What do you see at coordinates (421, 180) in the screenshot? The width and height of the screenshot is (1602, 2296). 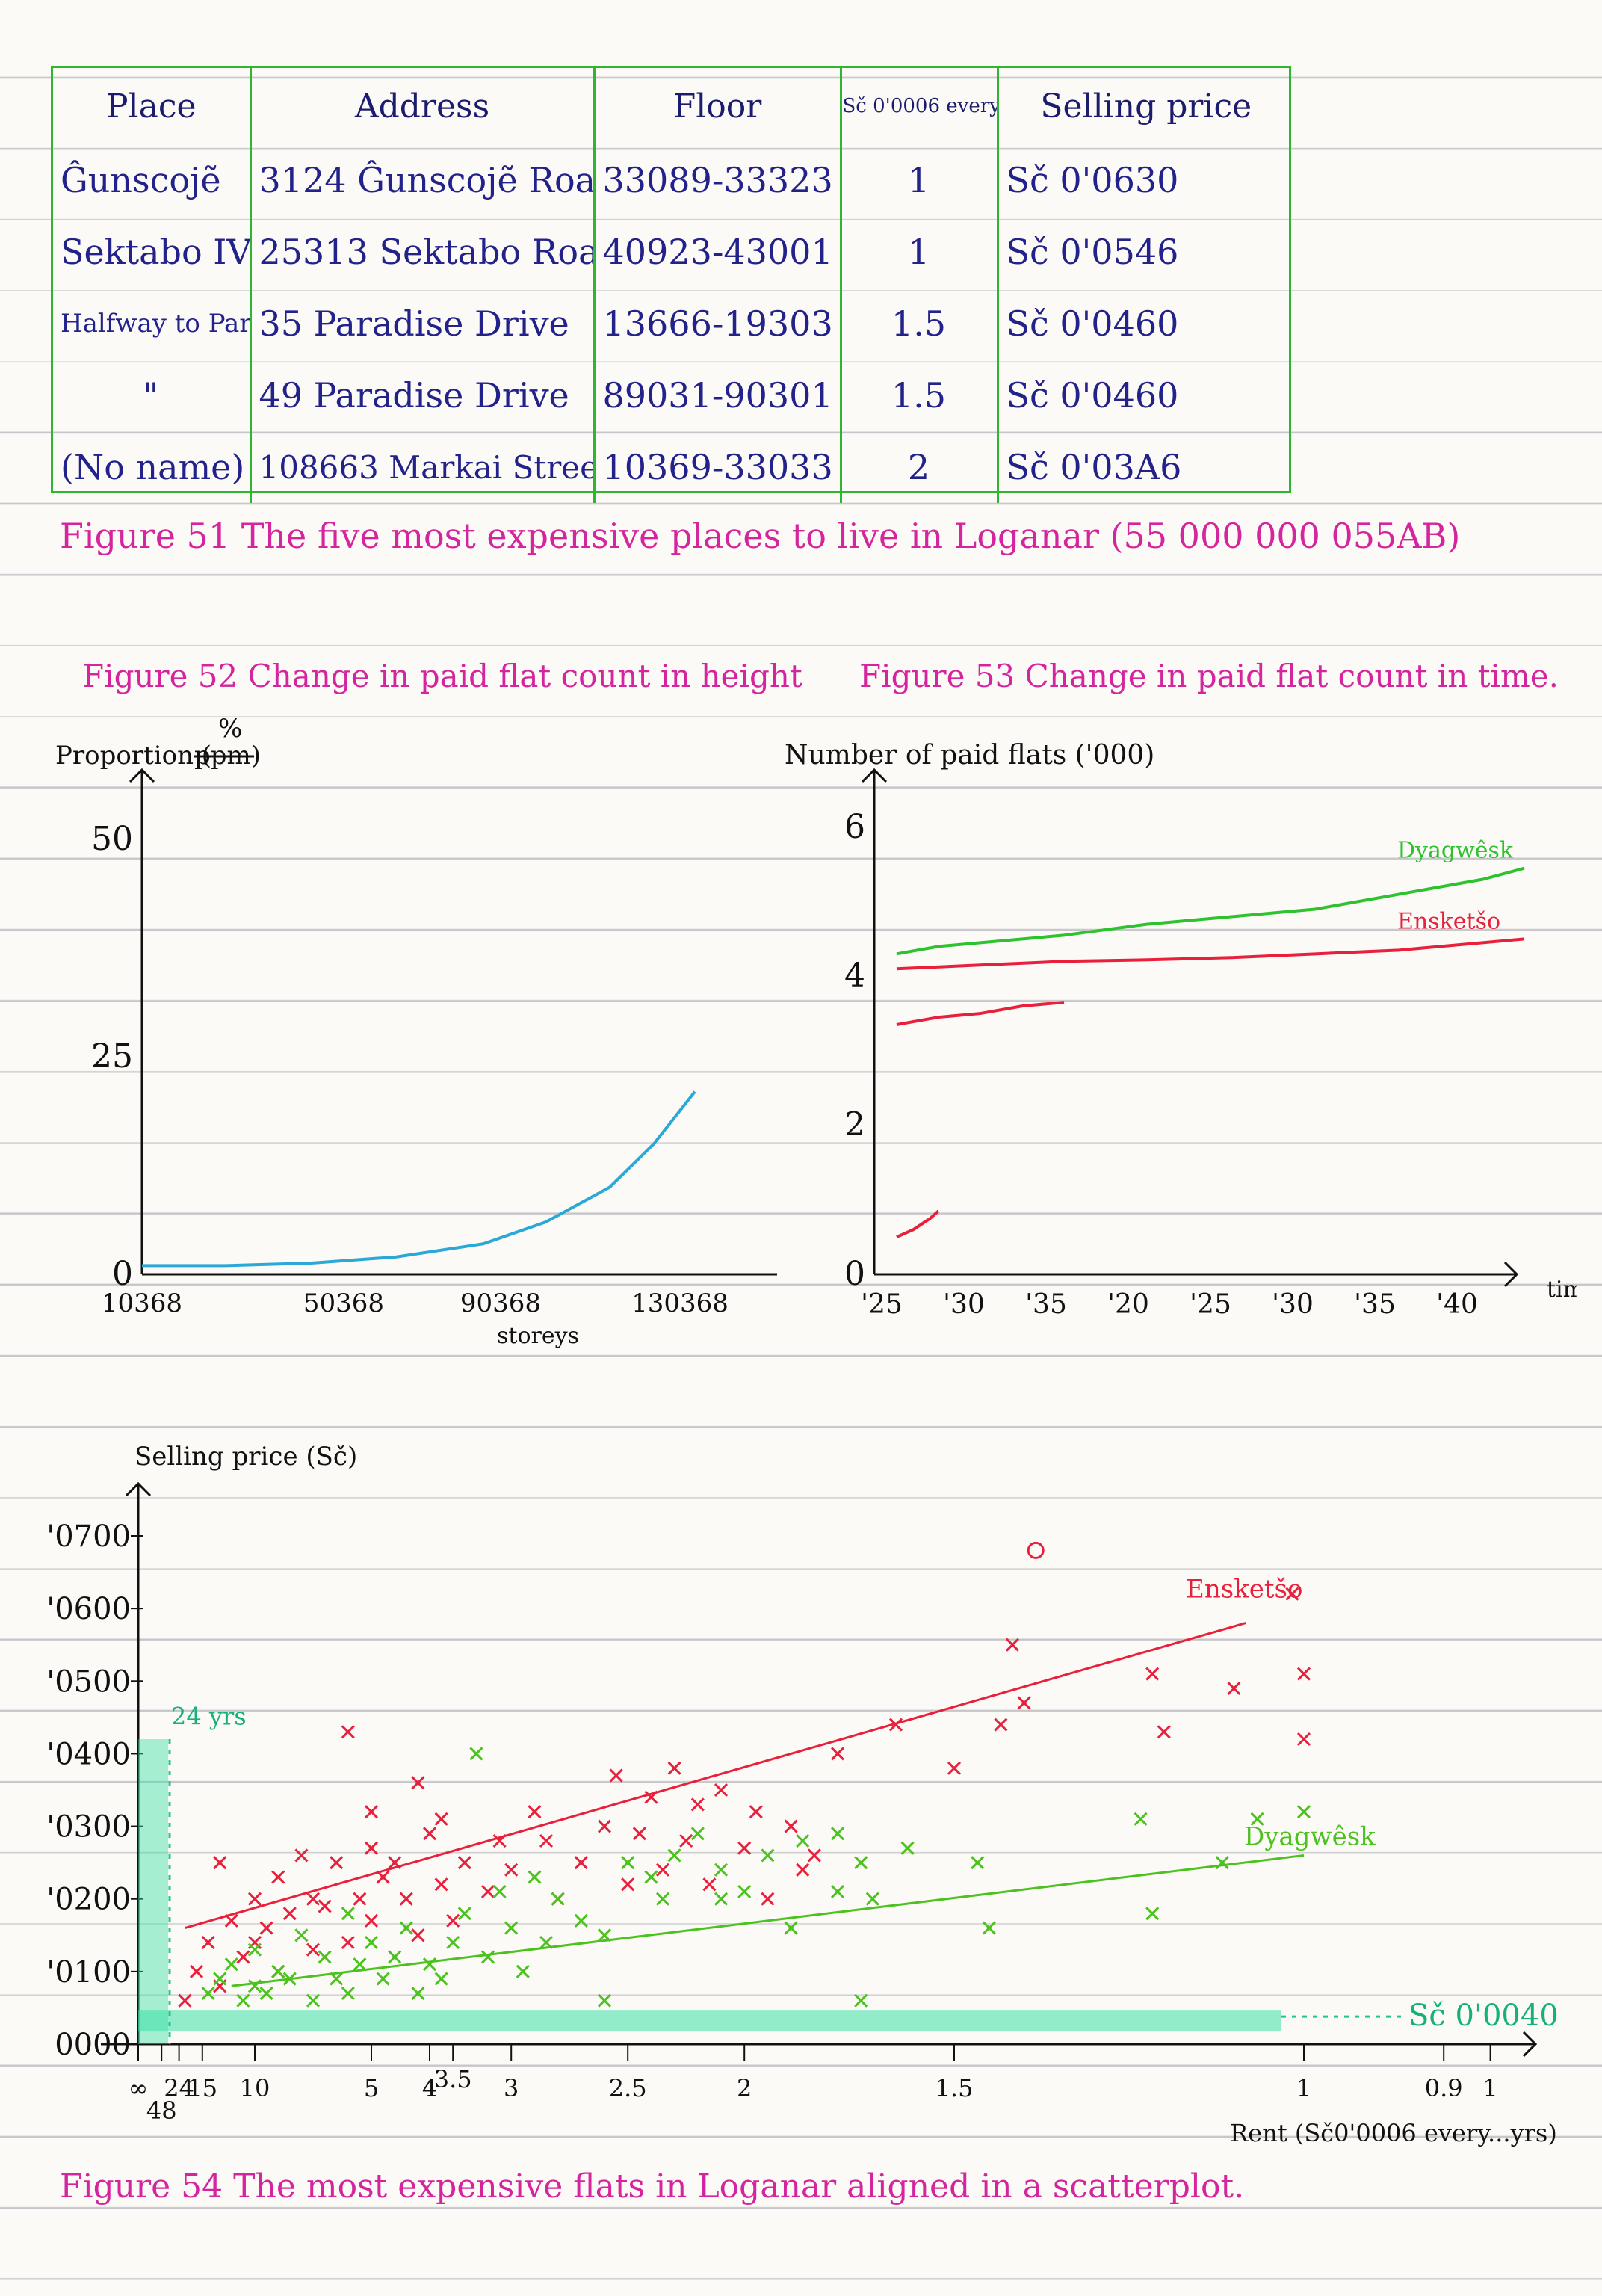 I see `cell-address: 3124 Ĝunscojẽ Road` at bounding box center [421, 180].